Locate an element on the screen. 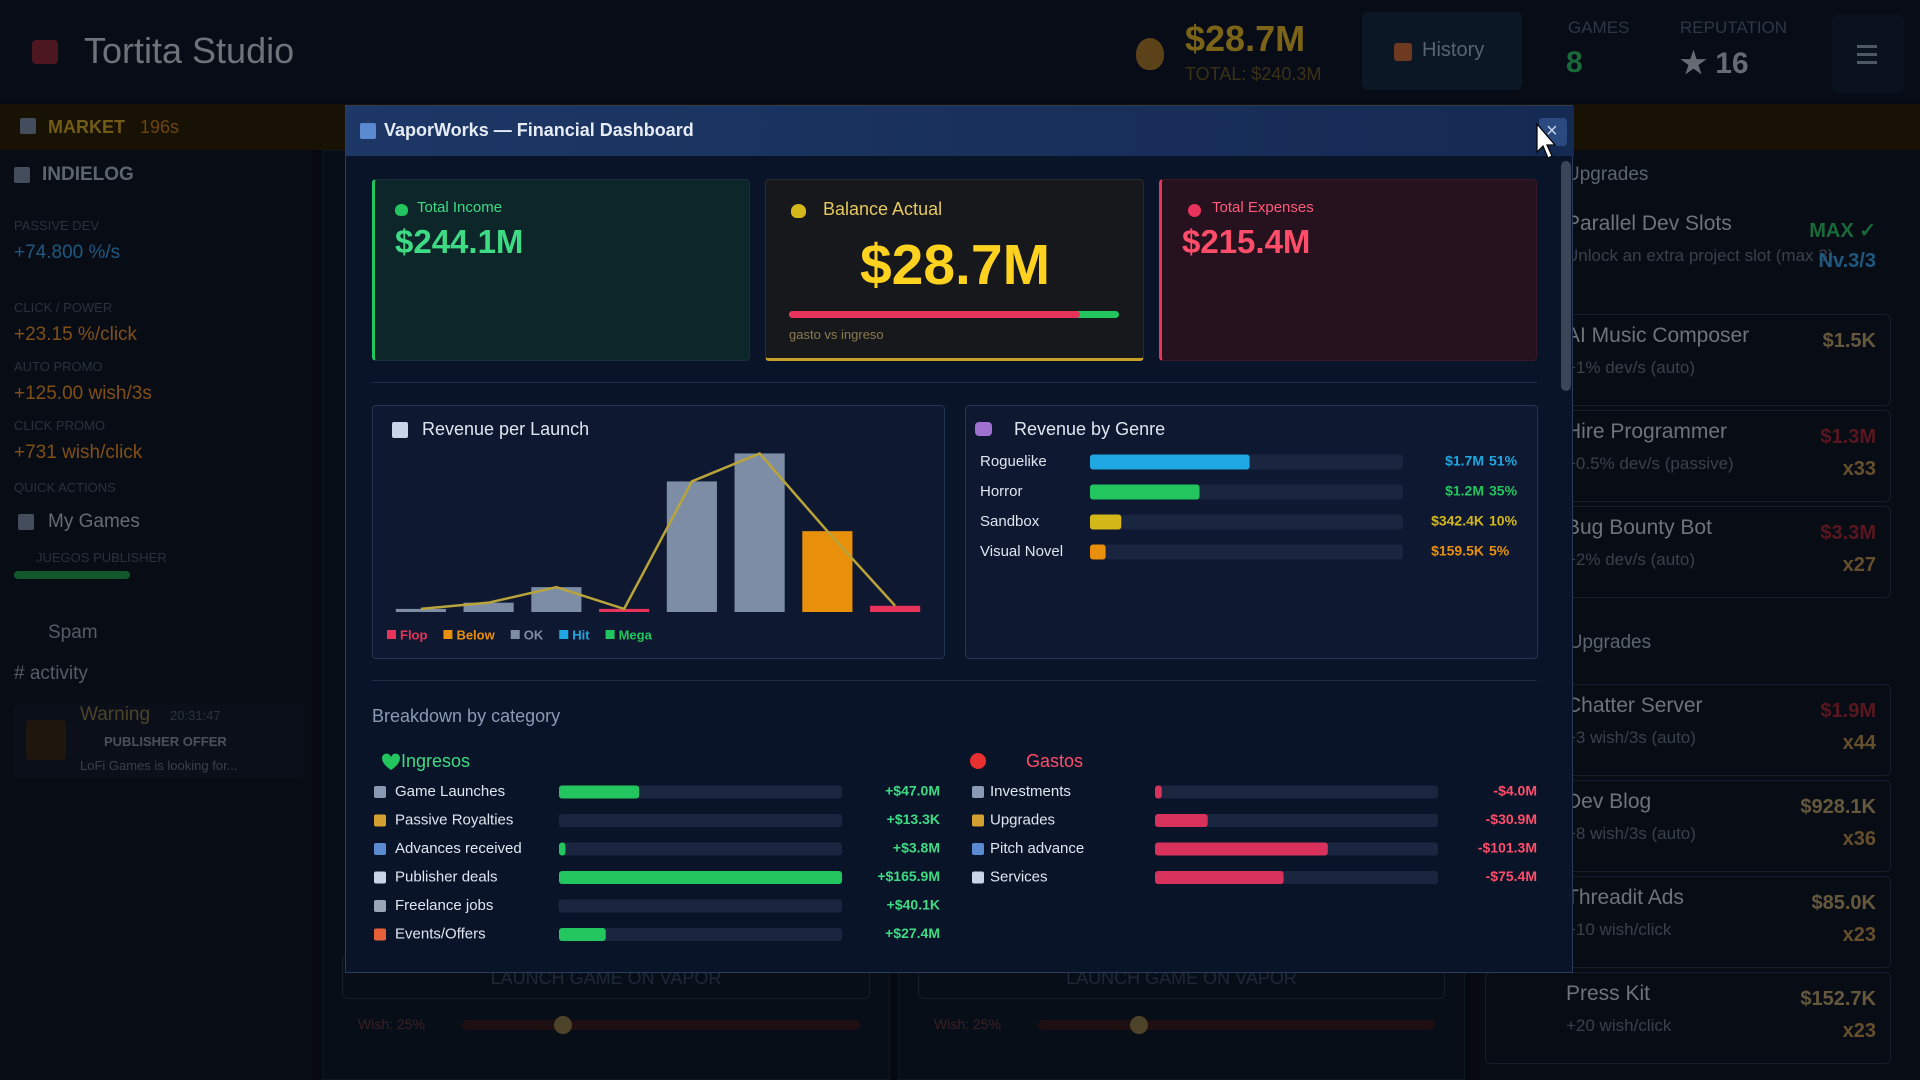  launch-panel is located at coordinates (658, 532).